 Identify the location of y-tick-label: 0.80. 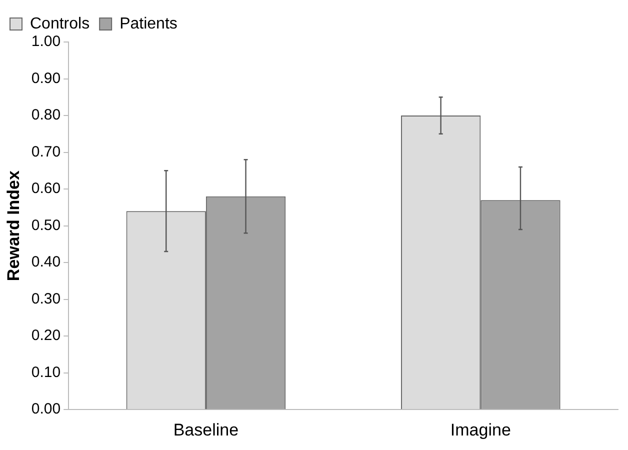
(46, 115).